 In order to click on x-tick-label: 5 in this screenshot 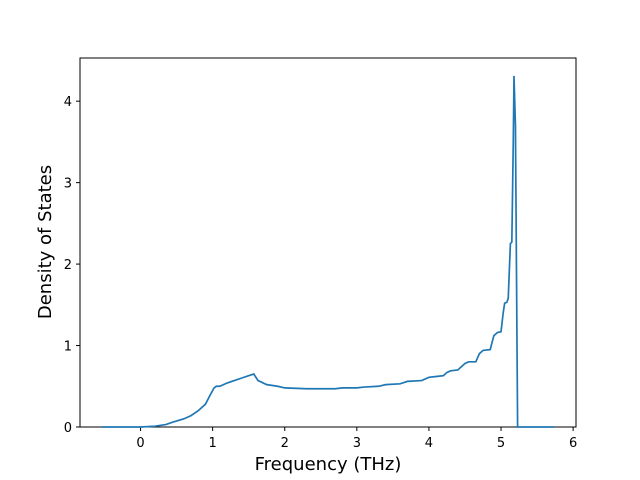, I will do `click(501, 443)`.